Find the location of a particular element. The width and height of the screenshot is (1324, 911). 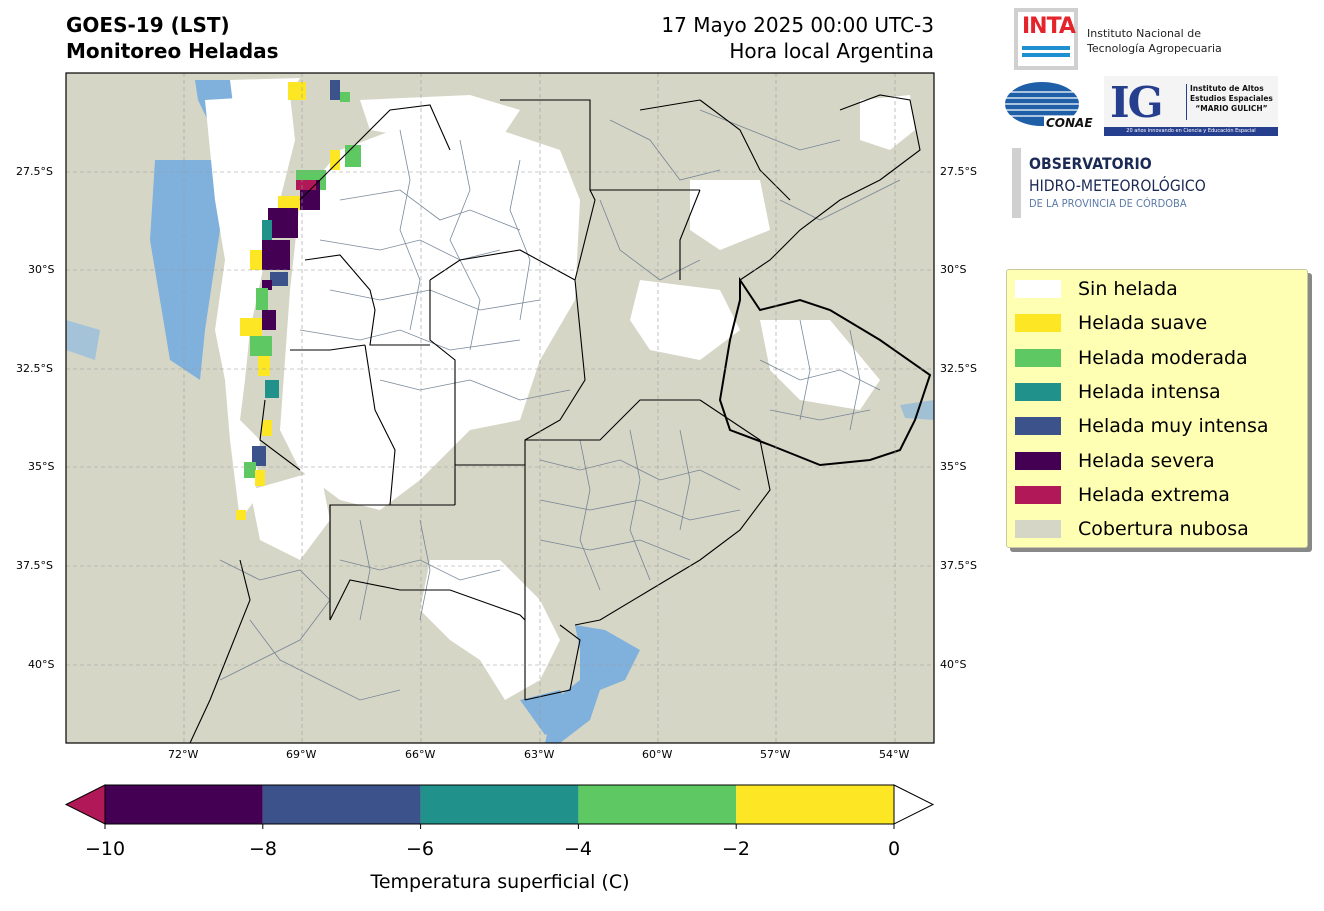

date-local: Hora local Argentina is located at coordinates (831, 51).